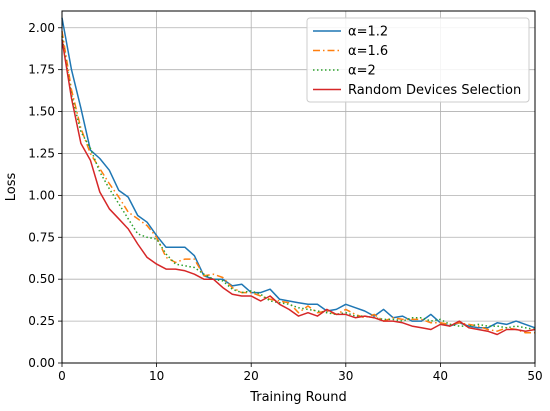 This screenshot has height=411, width=550. What do you see at coordinates (62, 376) in the screenshot?
I see `x-tick-label: 0` at bounding box center [62, 376].